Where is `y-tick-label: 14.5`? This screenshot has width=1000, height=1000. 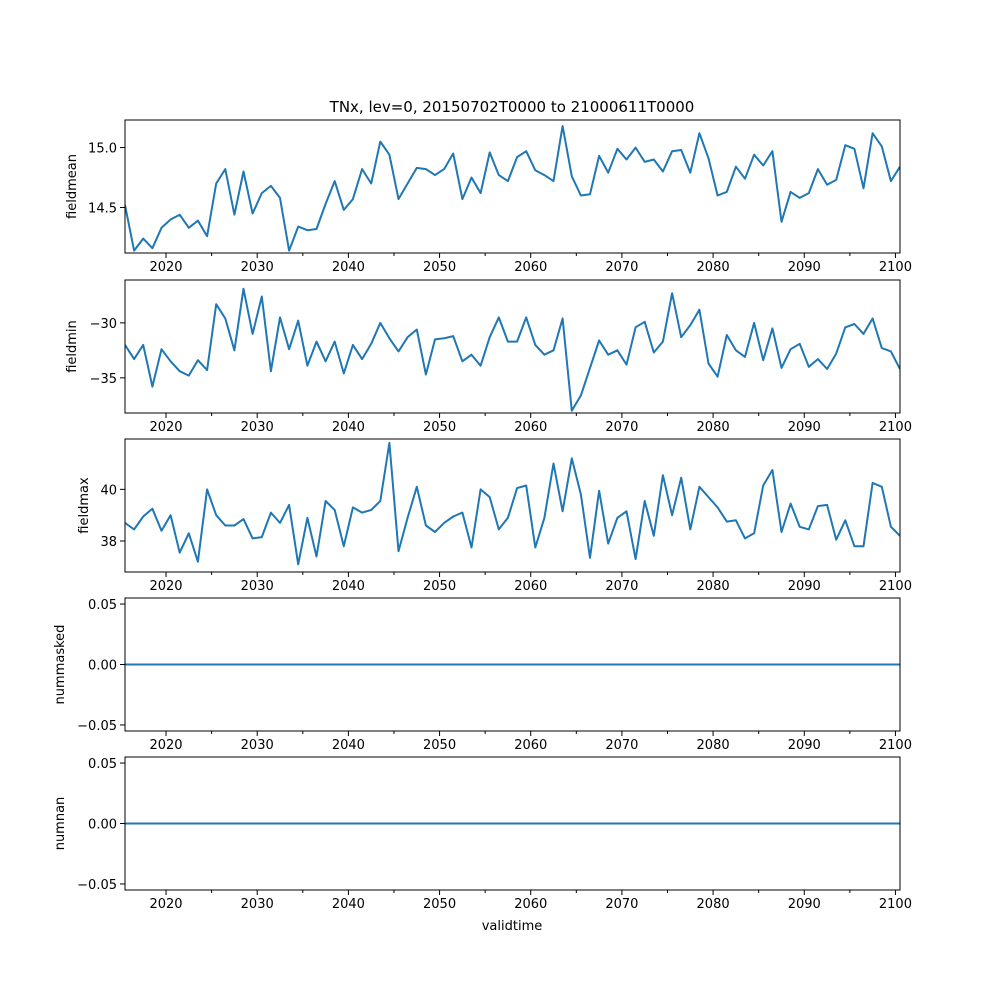
y-tick-label: 14.5 is located at coordinates (102, 208).